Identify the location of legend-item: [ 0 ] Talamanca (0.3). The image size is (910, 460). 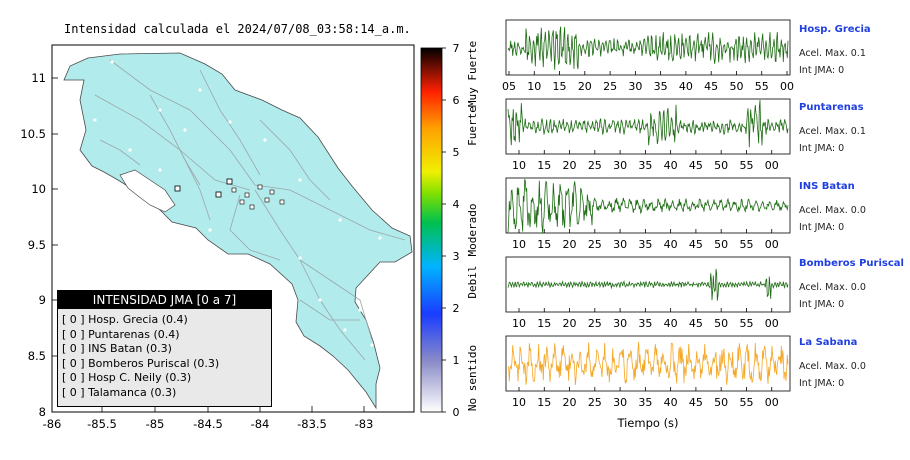
(119, 392).